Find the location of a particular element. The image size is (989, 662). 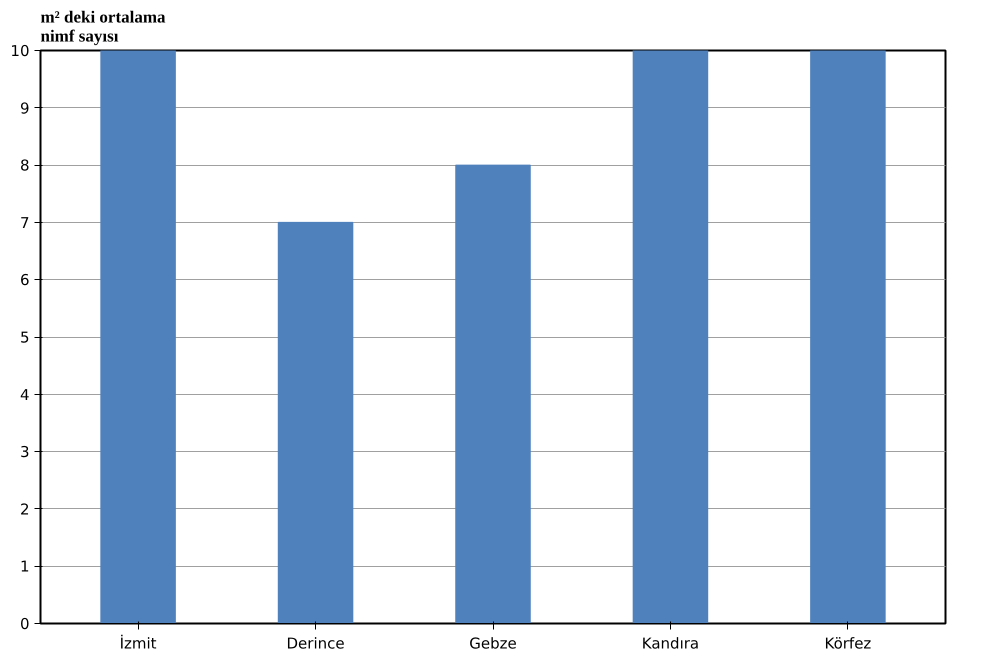

x-tick-label: Gebze is located at coordinates (493, 643).